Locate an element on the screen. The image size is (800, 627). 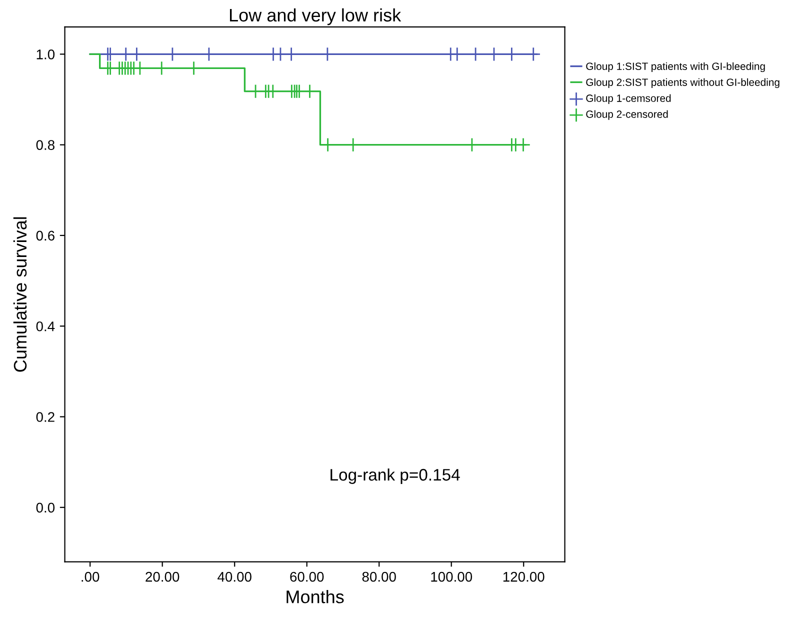
chart-title: Low and very low risk is located at coordinates (316, 17).